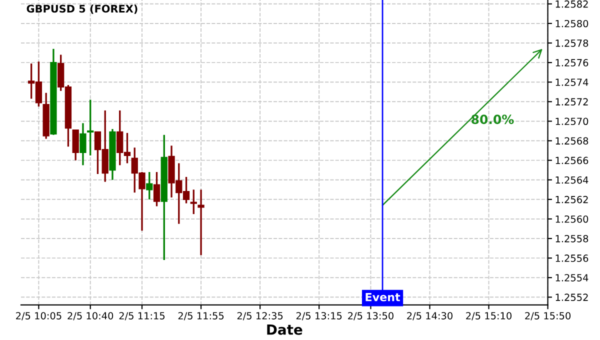 The height and width of the screenshot is (340, 600). What do you see at coordinates (429, 316) in the screenshot?
I see `x-tick-label: 2/5 14:30` at bounding box center [429, 316].